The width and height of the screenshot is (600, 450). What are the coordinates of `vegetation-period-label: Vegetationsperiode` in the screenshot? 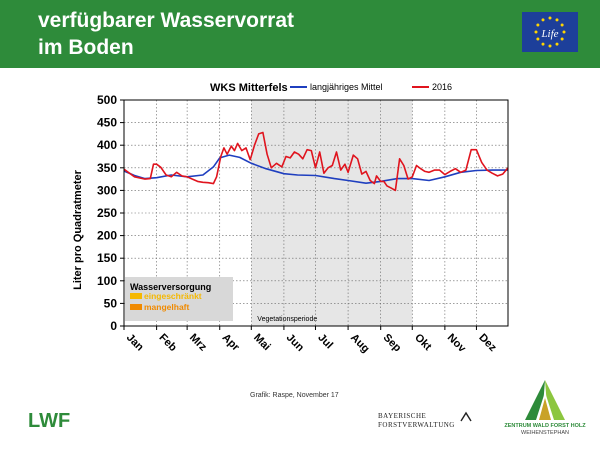 It's located at (287, 319).